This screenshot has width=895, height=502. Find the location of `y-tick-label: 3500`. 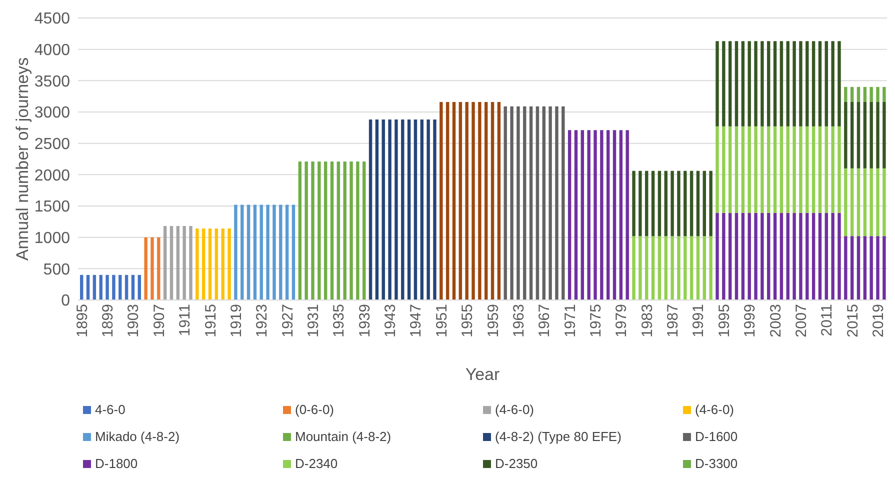

y-tick-label: 3500 is located at coordinates (52, 81).